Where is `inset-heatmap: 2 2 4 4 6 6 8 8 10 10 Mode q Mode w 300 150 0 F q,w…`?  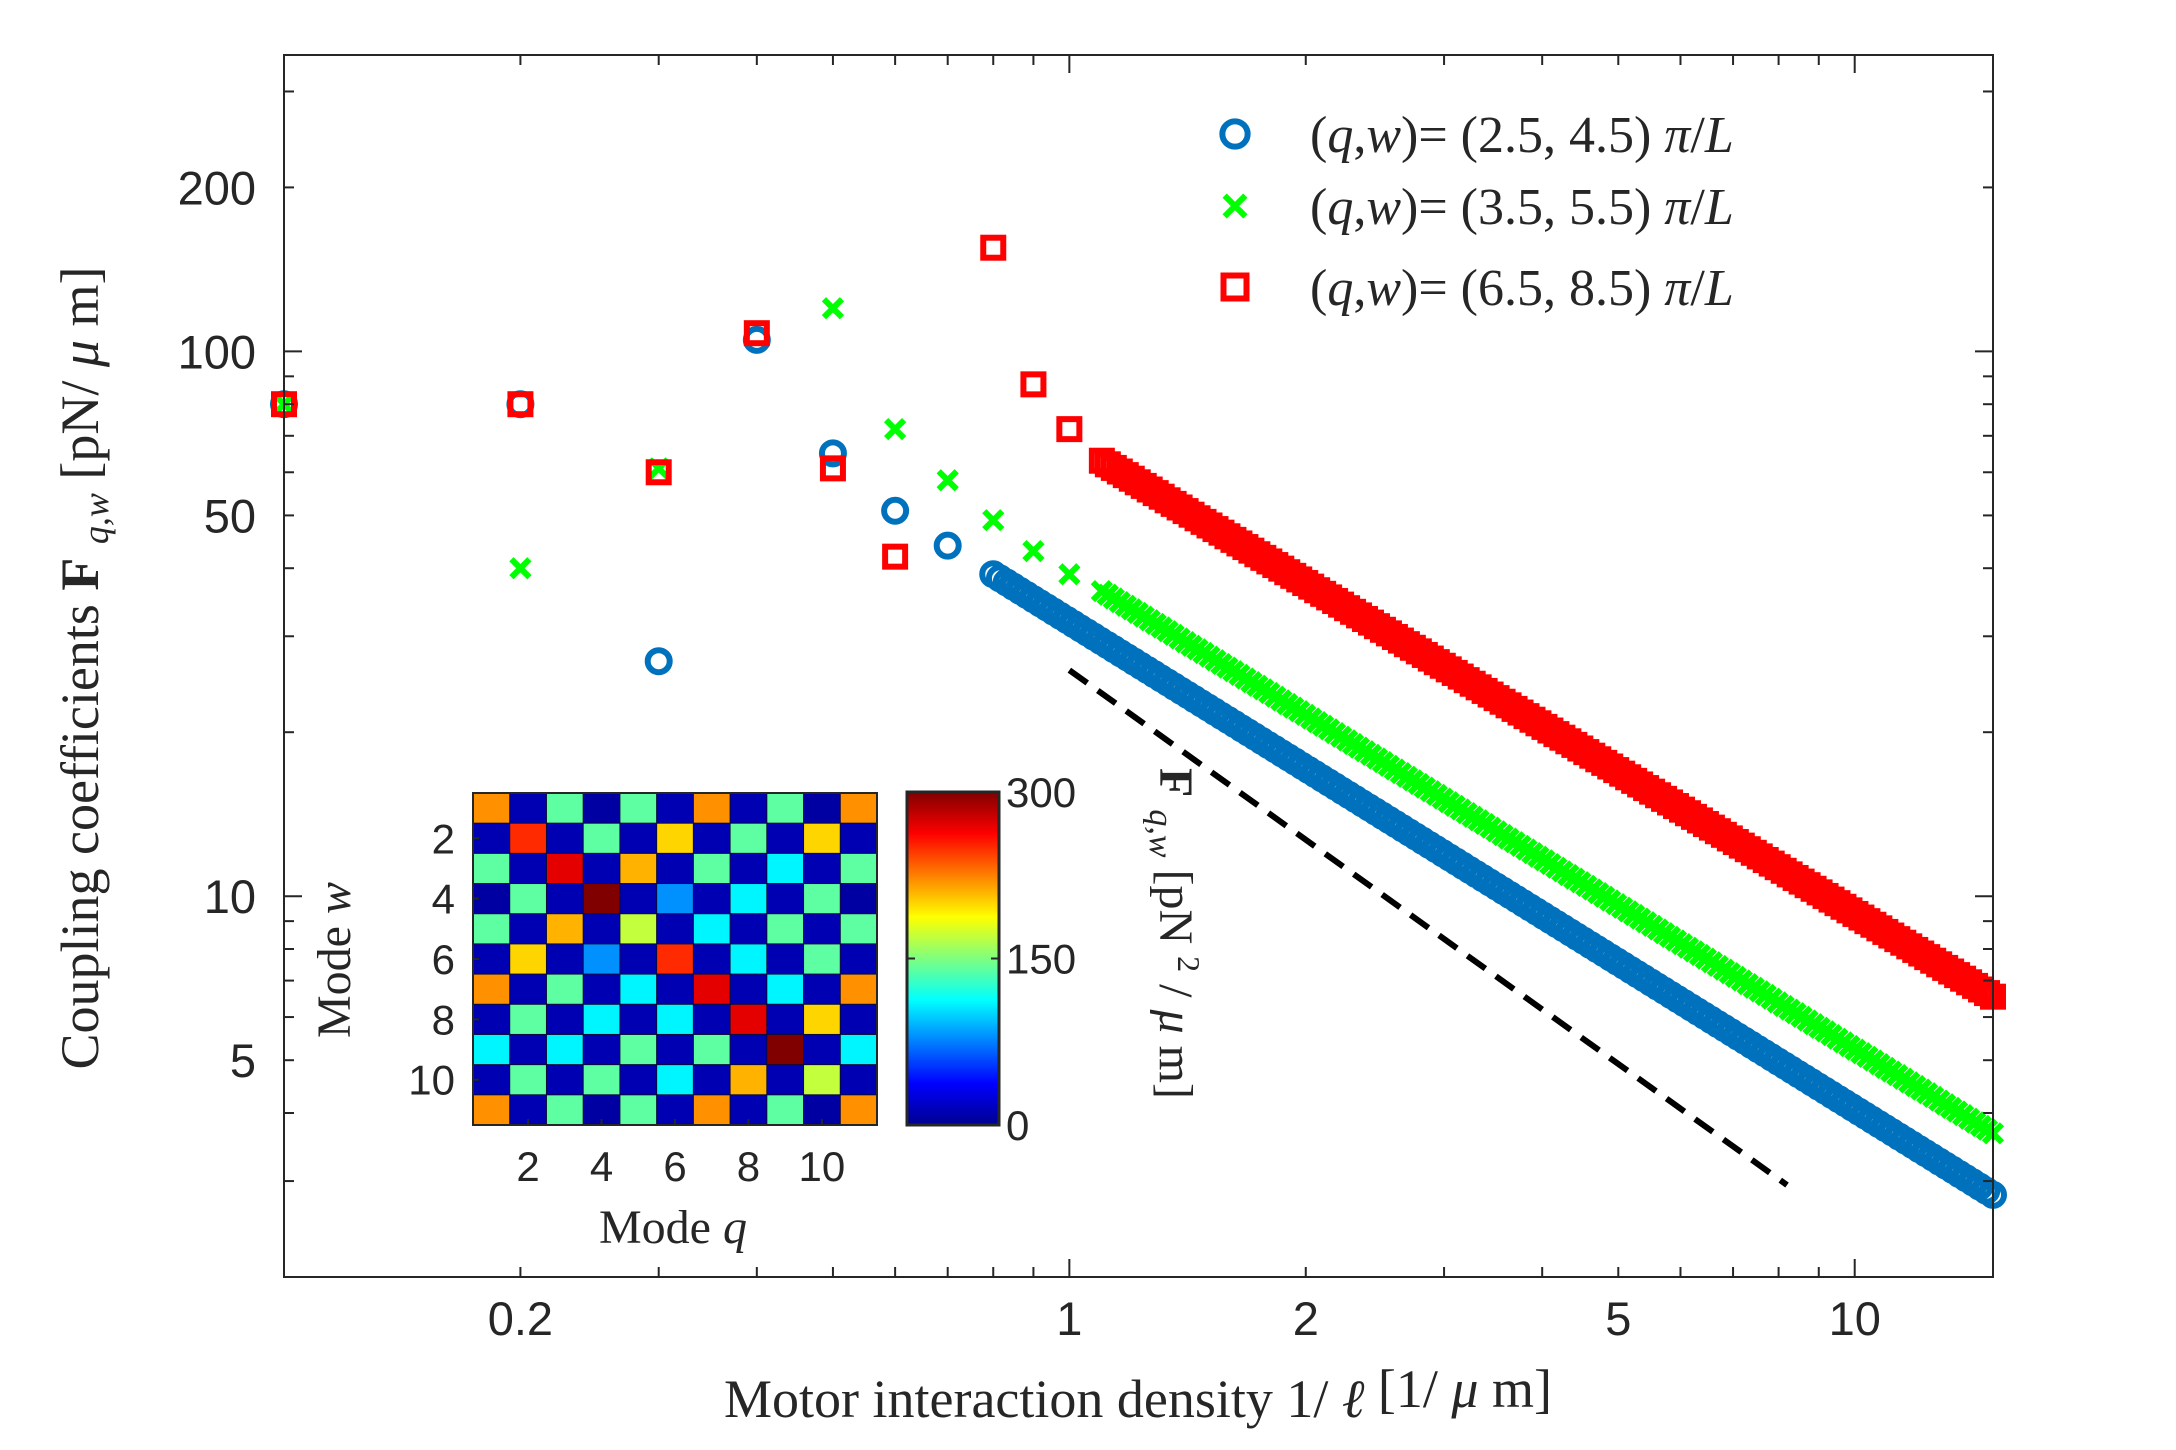 inset-heatmap: 2 2 4 4 6 6 8 8 10 10 Mode q Mode w 300 150 0 F q,w… is located at coordinates (757, 1011).